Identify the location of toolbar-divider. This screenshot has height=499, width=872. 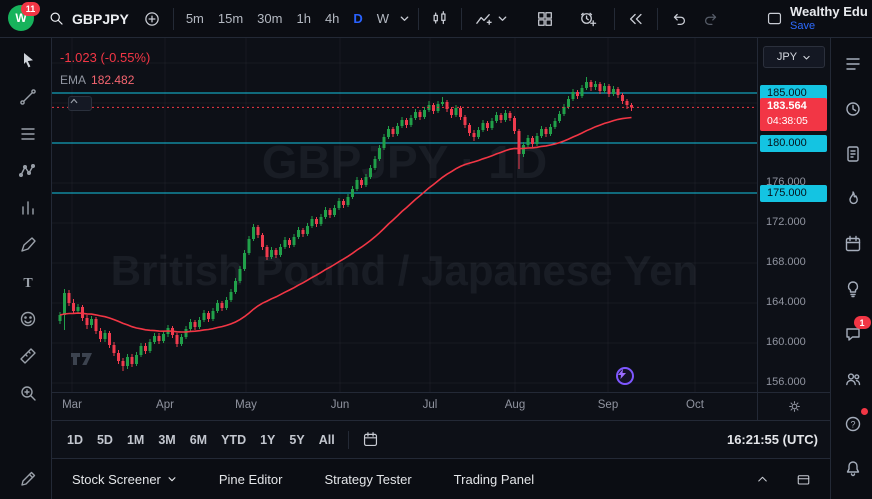
(173, 18).